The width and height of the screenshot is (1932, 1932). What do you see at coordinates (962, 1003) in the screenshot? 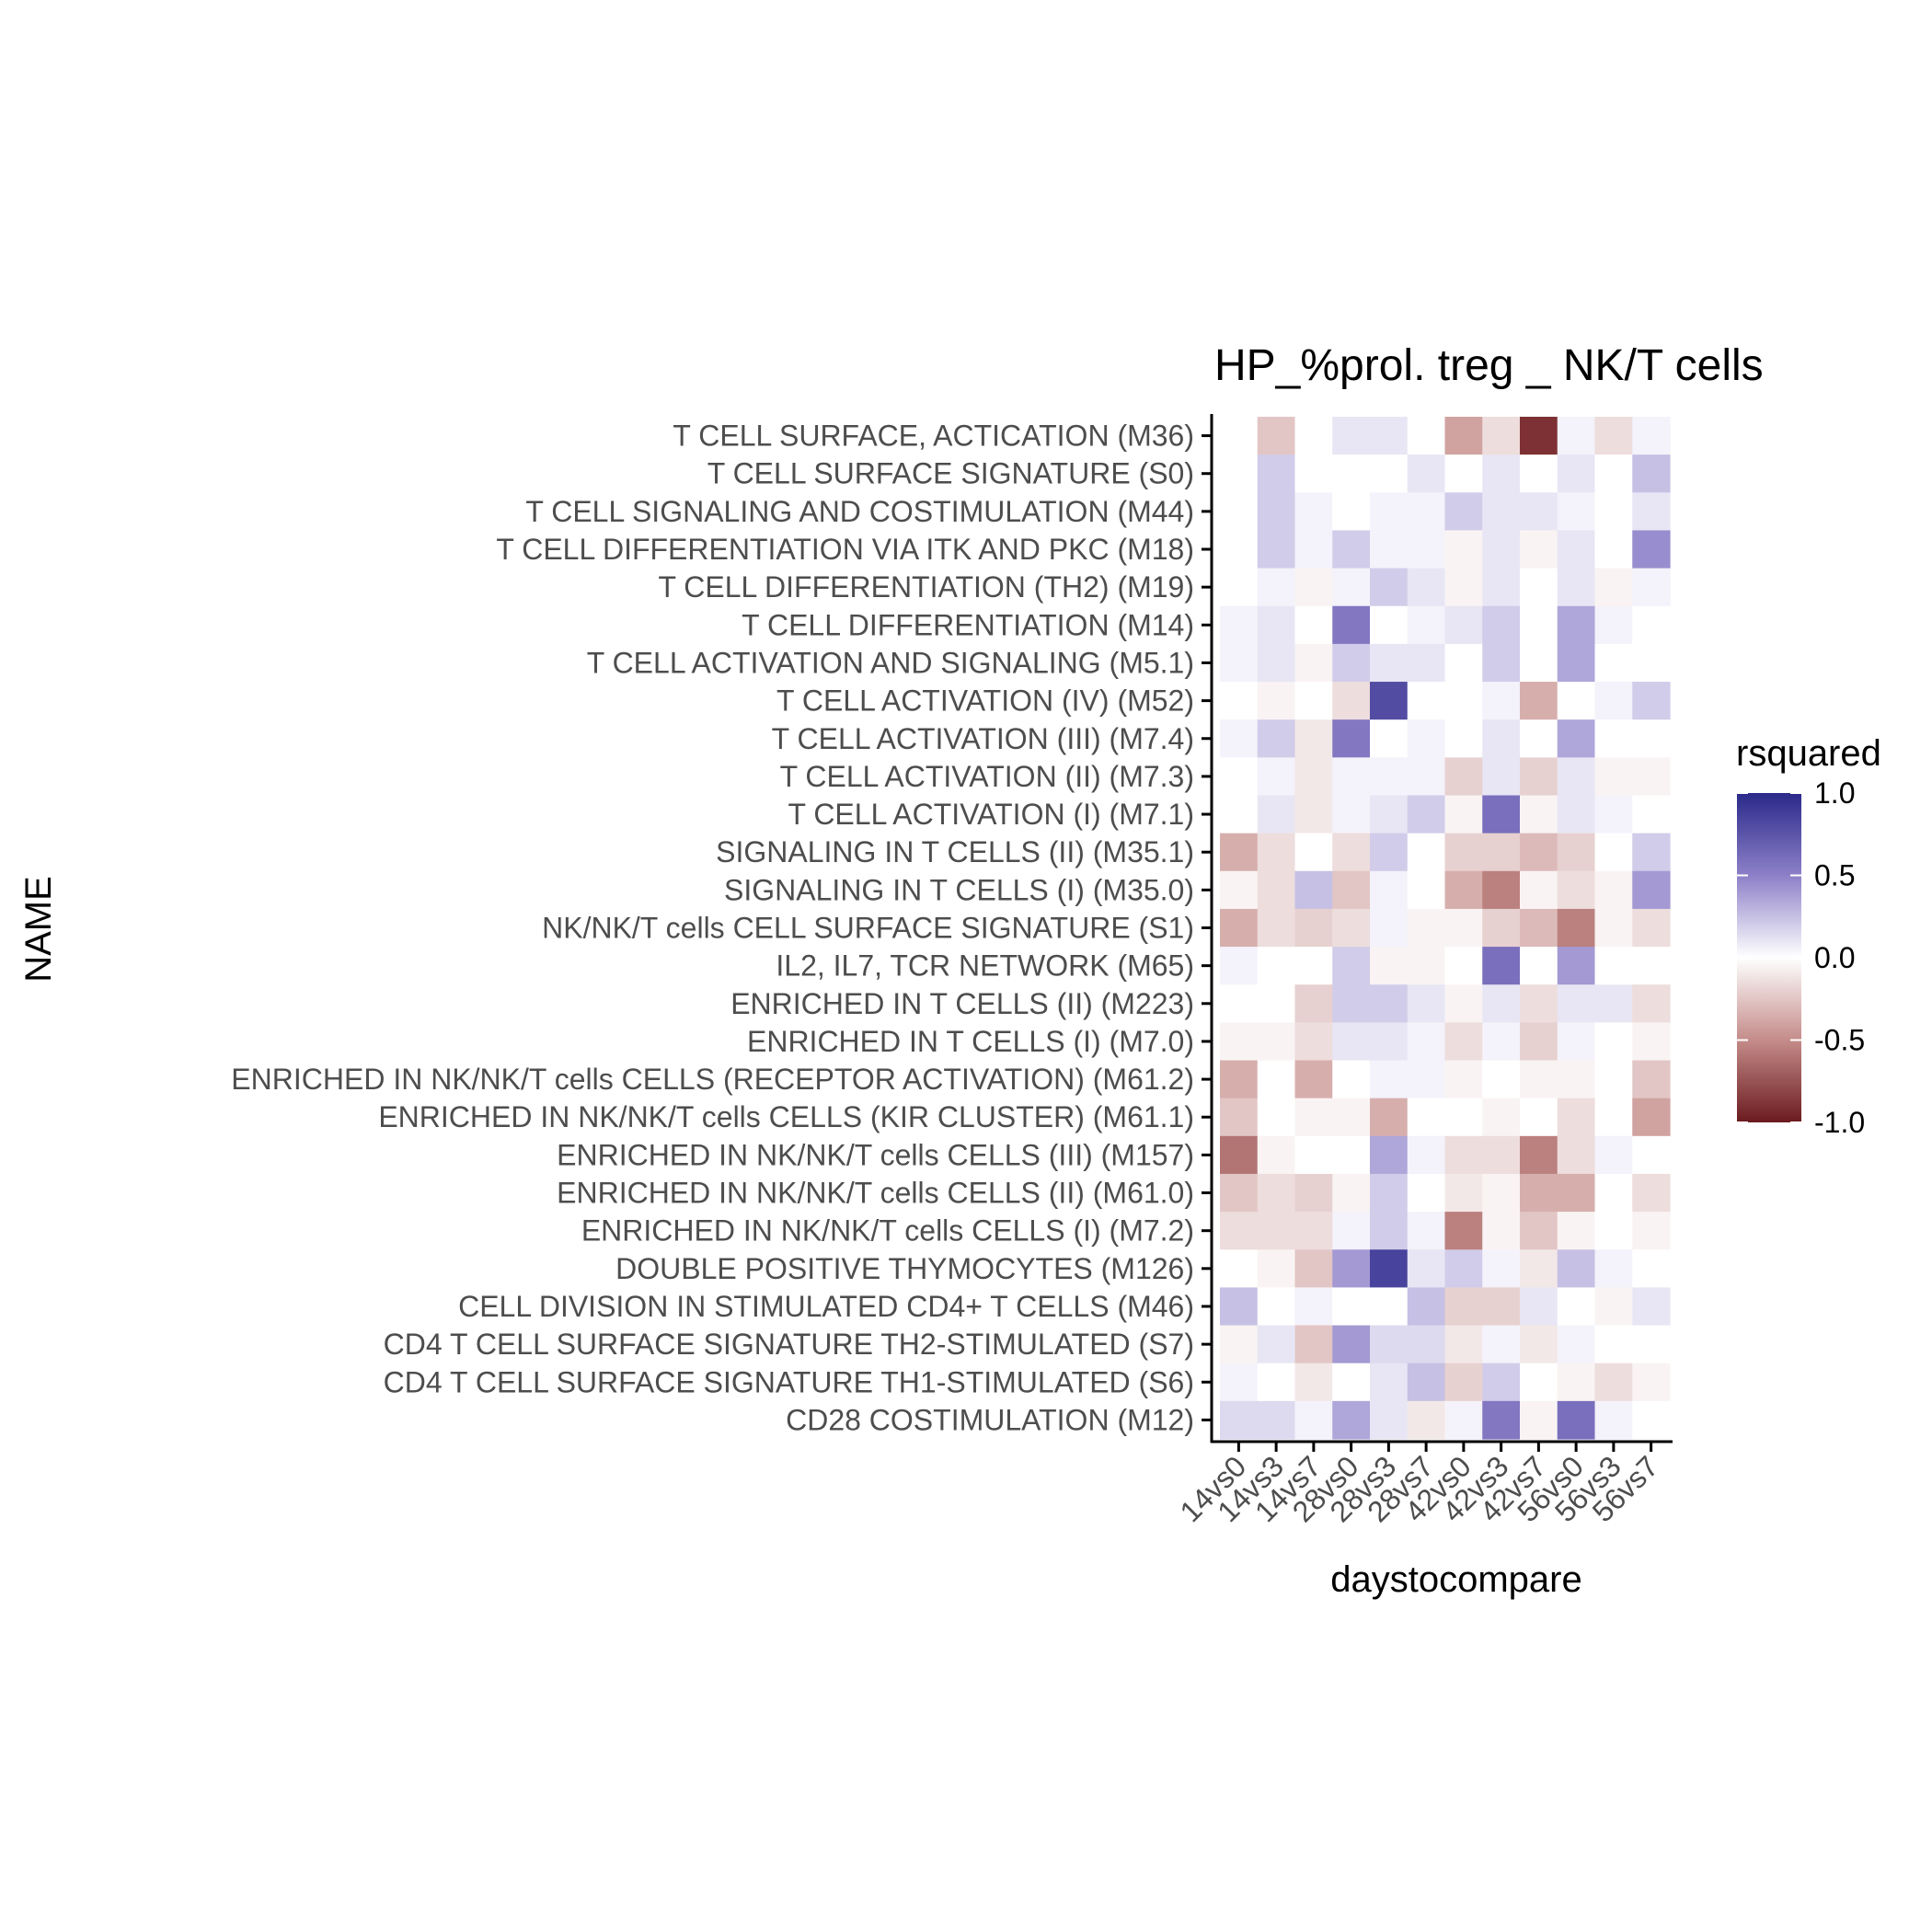
I see `y-tick-label: ENRICHED IN T CELLS (II) (M223)` at bounding box center [962, 1003].